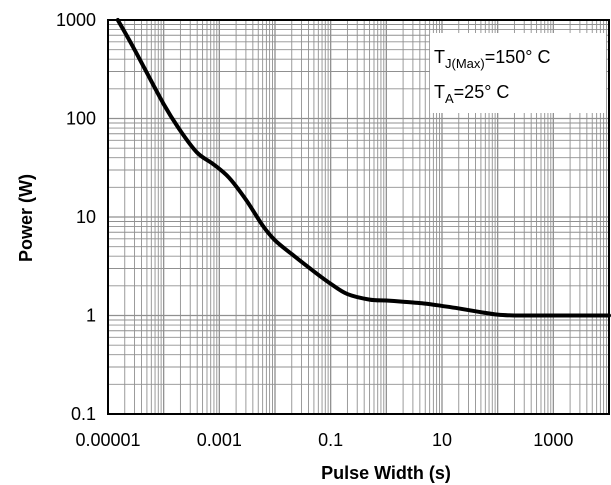  I want to click on x-tick-label: 10, so click(442, 440).